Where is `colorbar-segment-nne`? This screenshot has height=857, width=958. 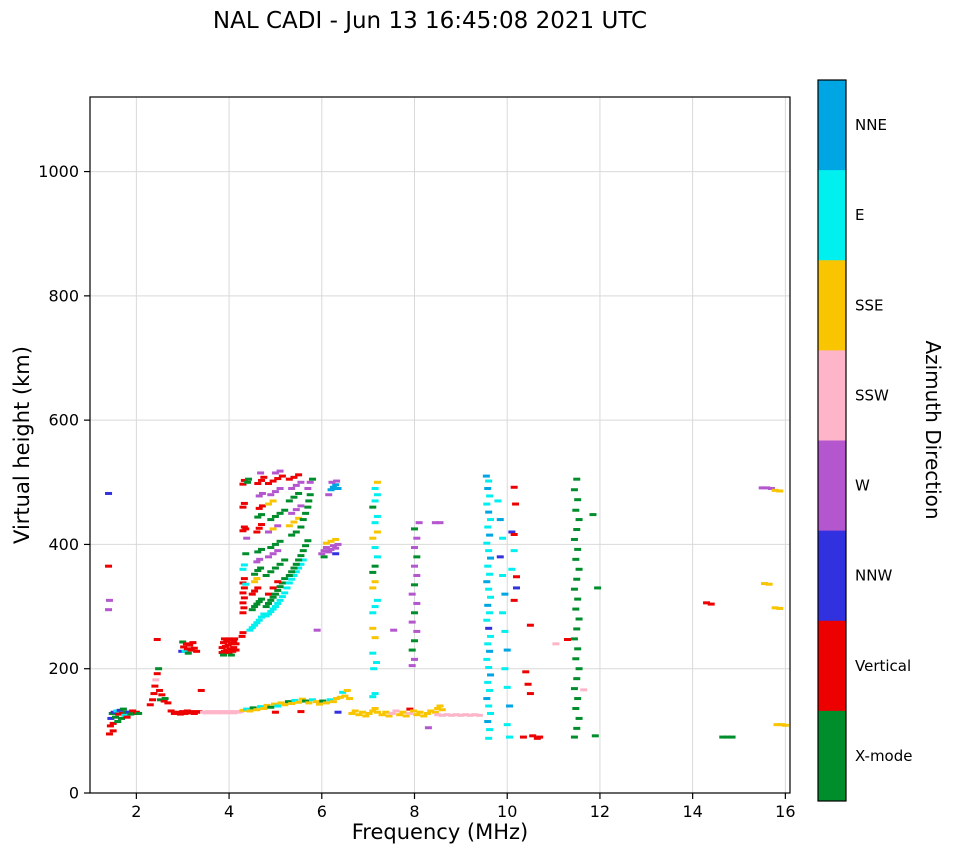 colorbar-segment-nne is located at coordinates (832, 125).